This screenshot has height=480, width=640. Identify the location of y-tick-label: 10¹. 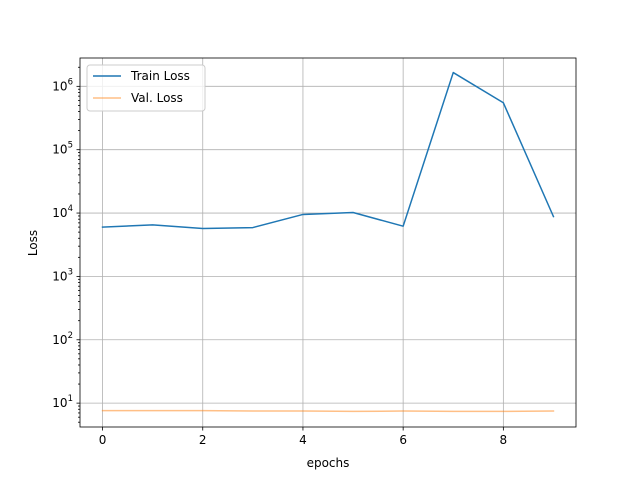
(62, 402).